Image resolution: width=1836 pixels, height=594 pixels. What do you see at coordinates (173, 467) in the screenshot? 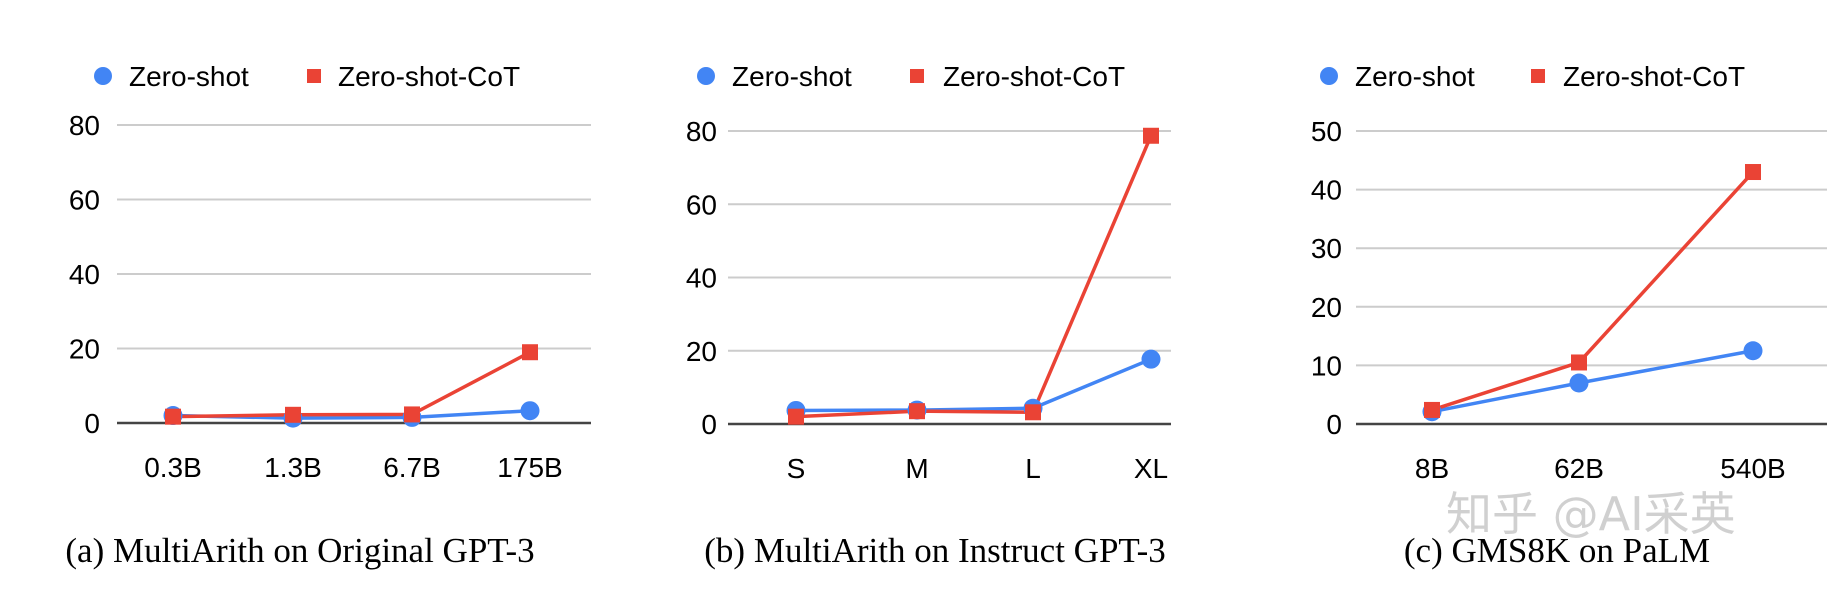
I see `x-tick-label: 0.3B` at bounding box center [173, 467].